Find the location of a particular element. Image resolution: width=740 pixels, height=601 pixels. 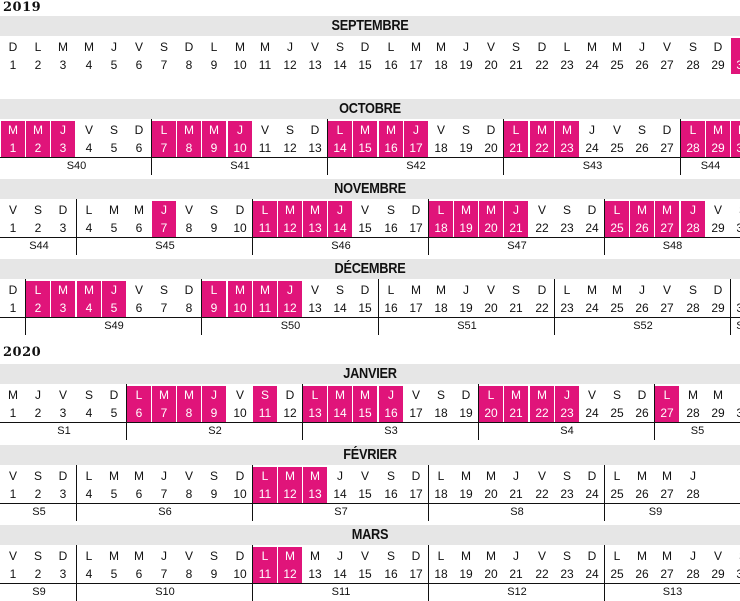

day-number: 5 is located at coordinates (114, 228).